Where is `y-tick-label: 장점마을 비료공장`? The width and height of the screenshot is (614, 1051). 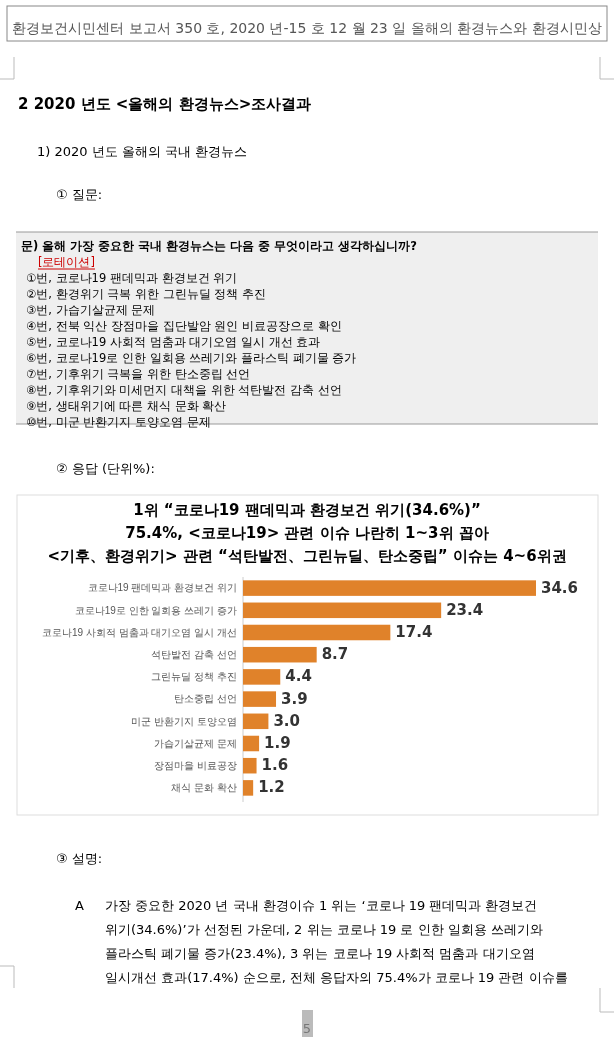 y-tick-label: 장점마을 비료공장 is located at coordinates (195, 765).